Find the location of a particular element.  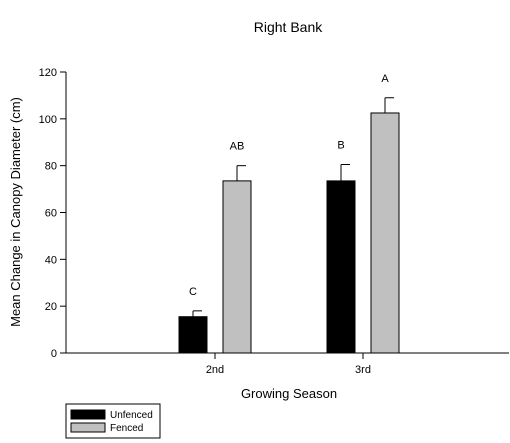

legend: Unfenced Fenced is located at coordinates (113, 421).